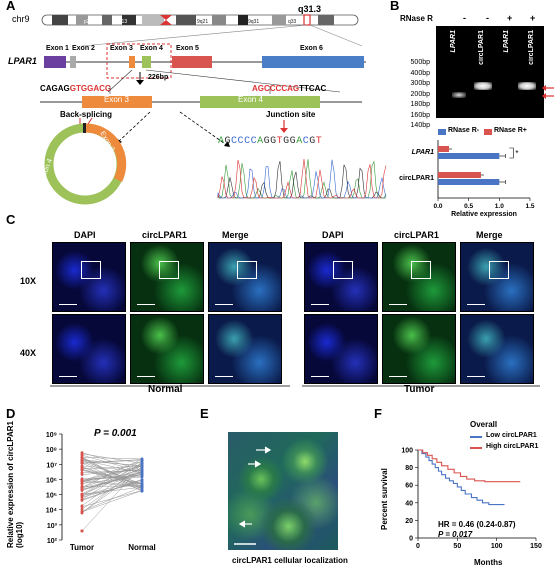 This screenshot has height=569, width=558. Describe the element at coordinates (411, 539) in the screenshot. I see `y-tick-label: 0` at that location.